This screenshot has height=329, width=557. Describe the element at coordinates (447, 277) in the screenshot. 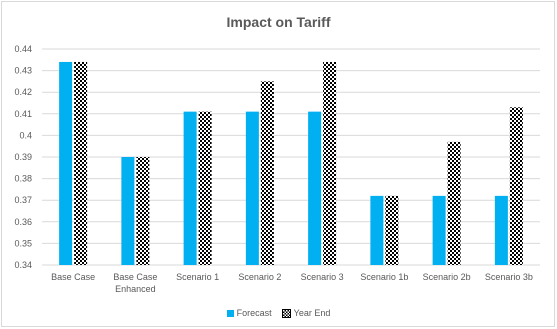

I see `x-tick-label: Scenario 2b` at that location.